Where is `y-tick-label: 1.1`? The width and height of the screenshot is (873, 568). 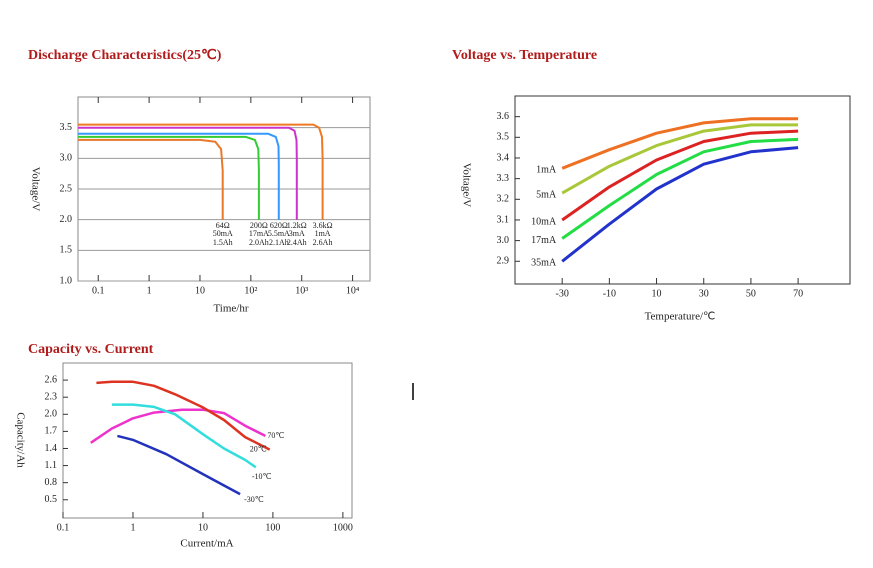 y-tick-label: 1.1 is located at coordinates (51, 465).